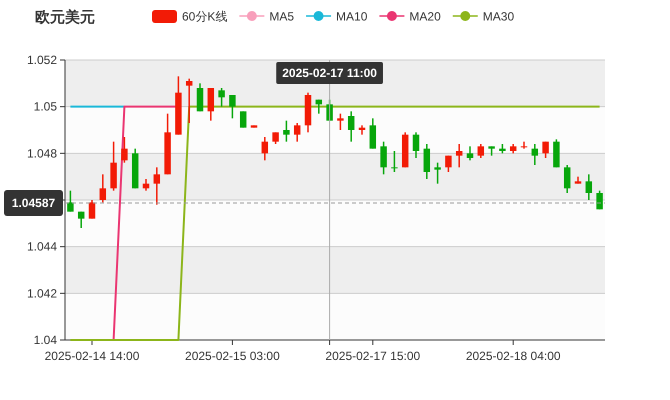  What do you see at coordinates (498, 17) in the screenshot?
I see `legend-label: MA30` at bounding box center [498, 17].